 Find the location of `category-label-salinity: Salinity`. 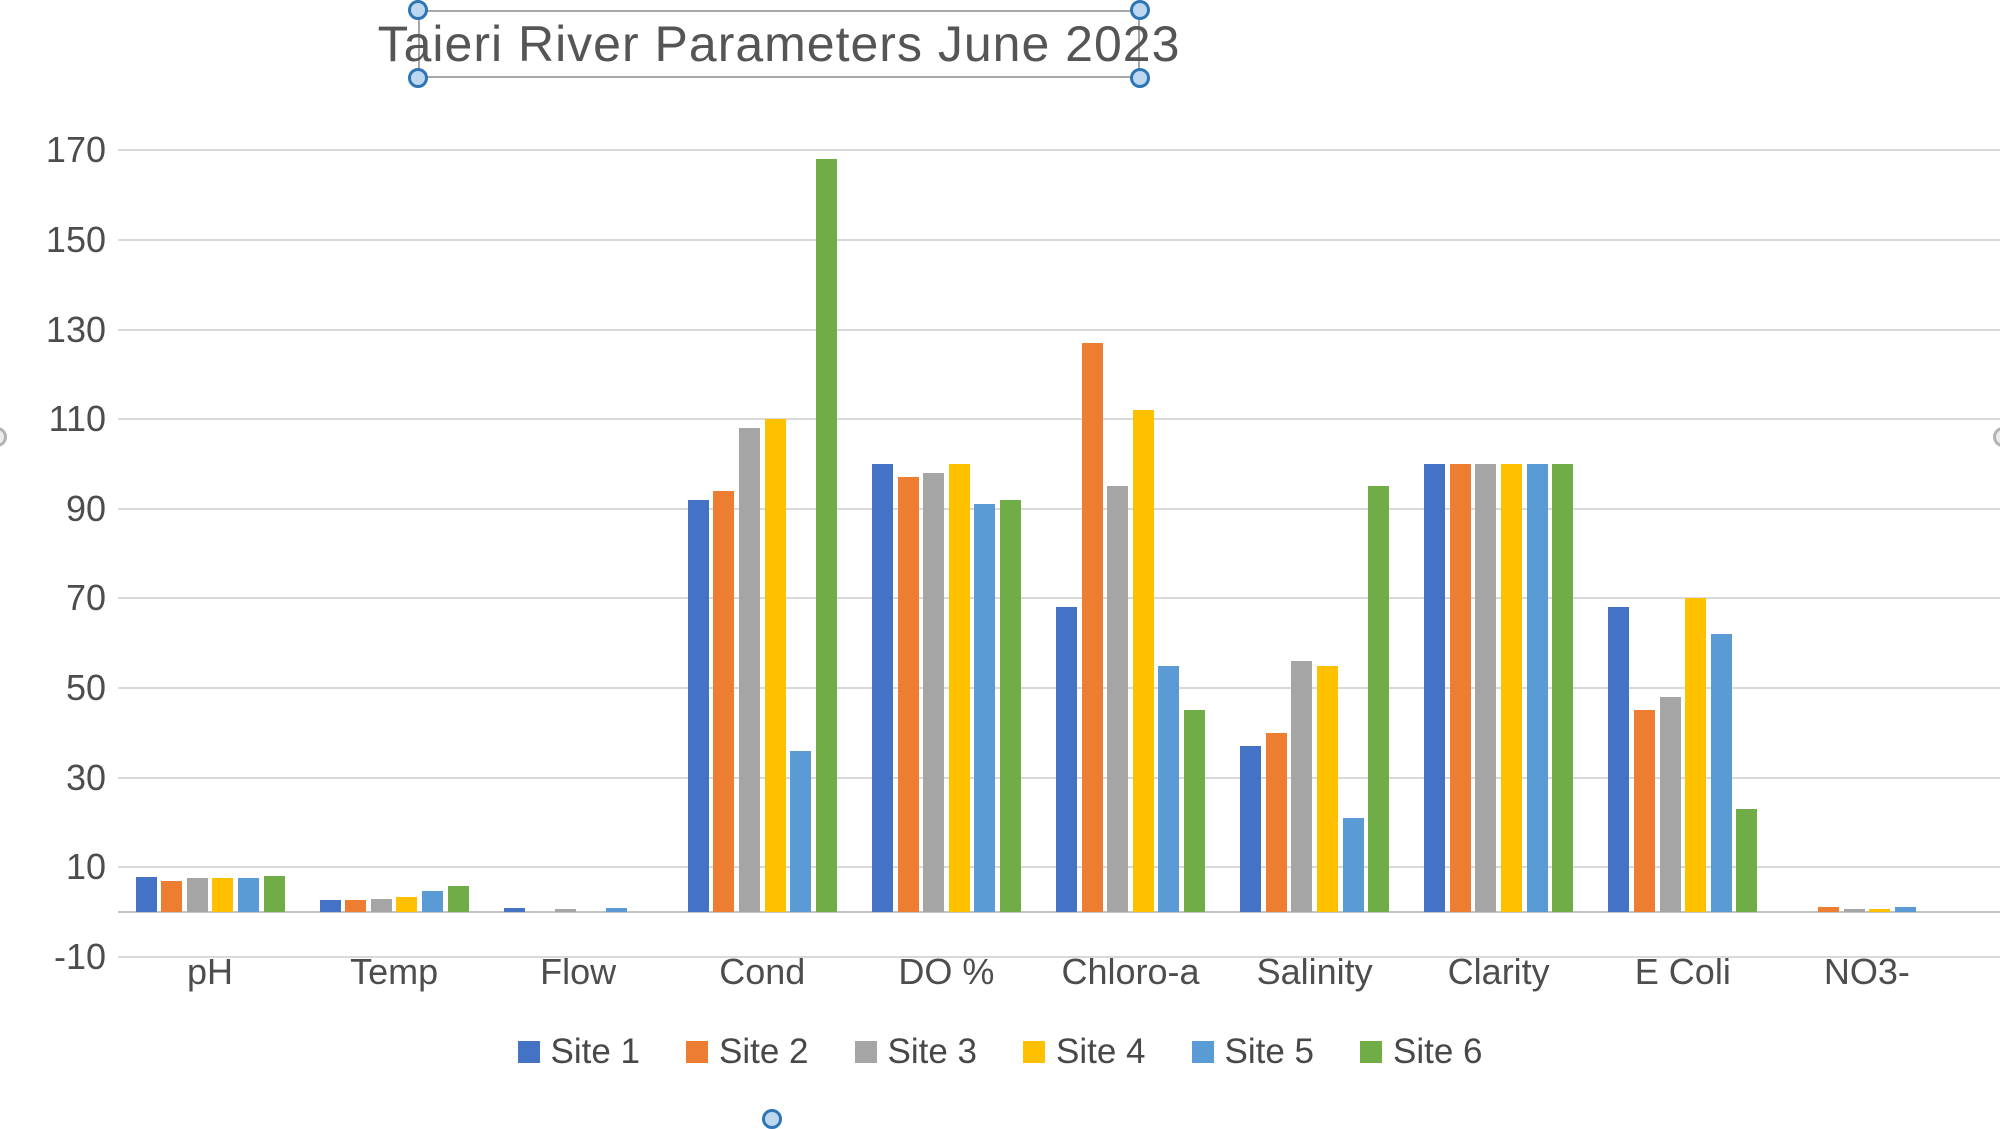

category-label-salinity: Salinity is located at coordinates (1314, 971).